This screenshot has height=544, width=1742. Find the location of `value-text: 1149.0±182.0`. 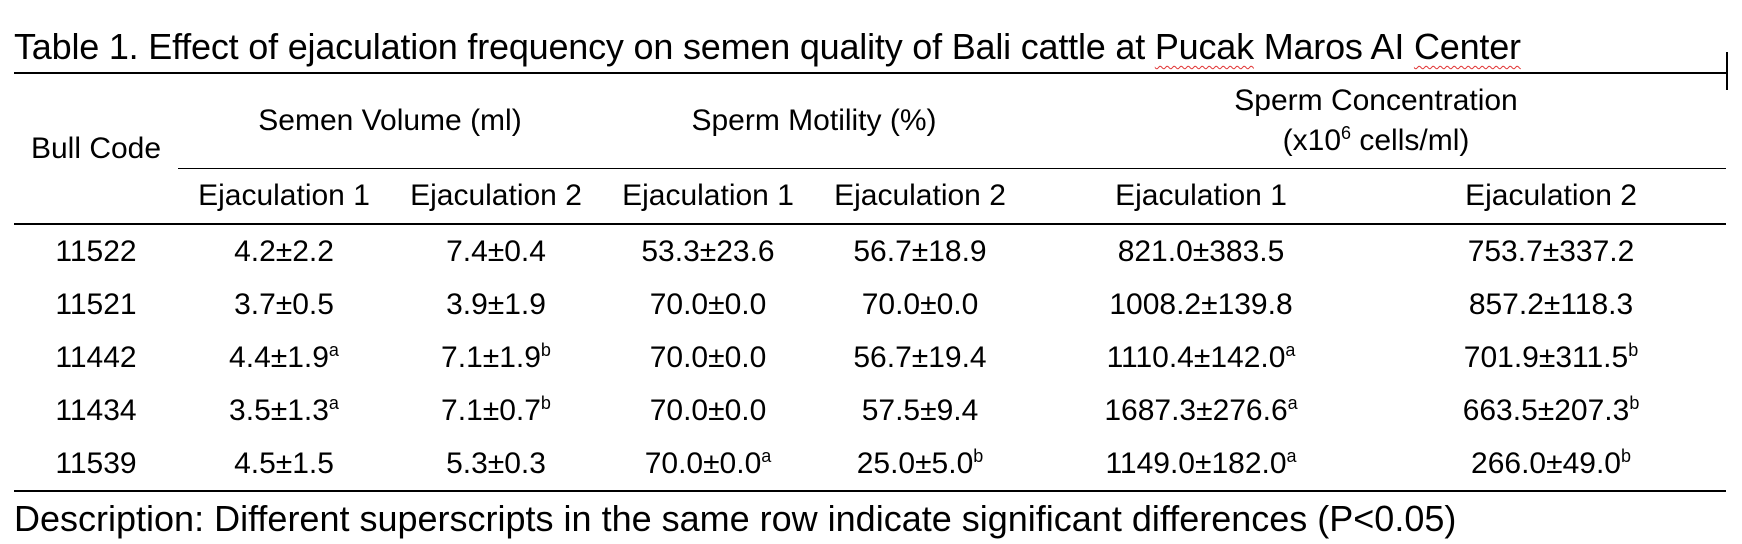

value-text: 1149.0±182.0 is located at coordinates (1196, 463).